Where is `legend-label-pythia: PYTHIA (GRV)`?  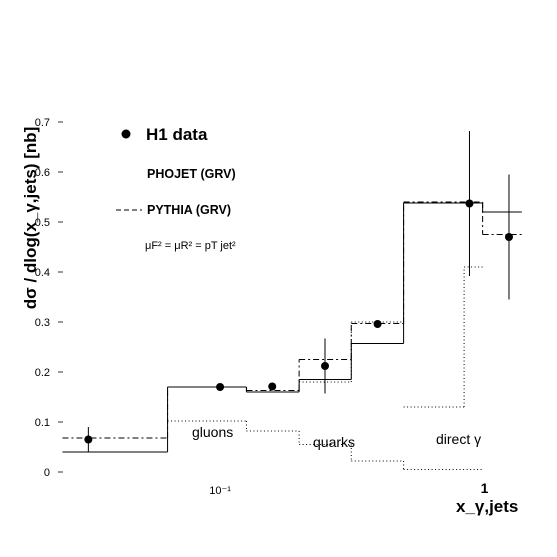
legend-label-pythia: PYTHIA (GRV) is located at coordinates (189, 210).